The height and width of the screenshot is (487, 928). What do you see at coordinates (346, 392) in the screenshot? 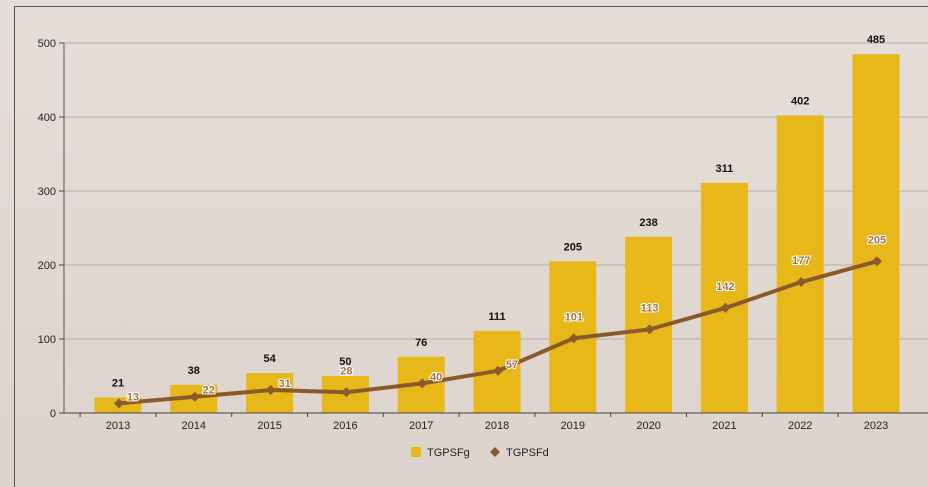
I see `line-point-2016` at bounding box center [346, 392].